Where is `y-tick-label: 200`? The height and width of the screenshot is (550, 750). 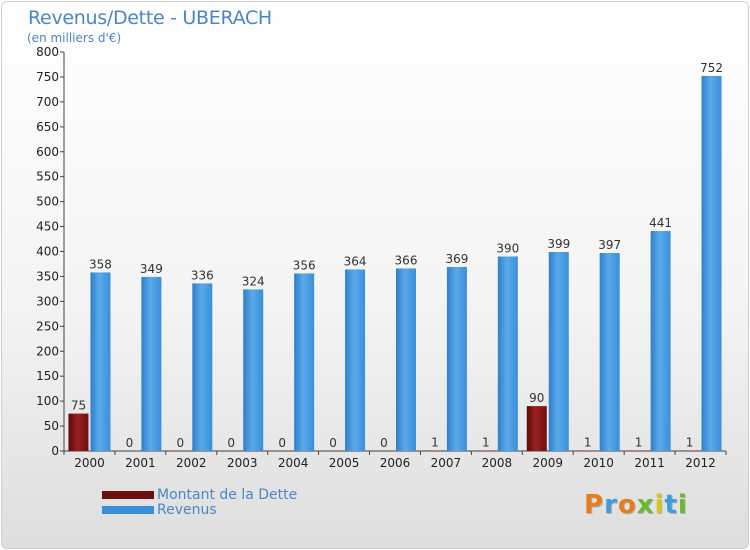
y-tick-label: 200 is located at coordinates (47, 351).